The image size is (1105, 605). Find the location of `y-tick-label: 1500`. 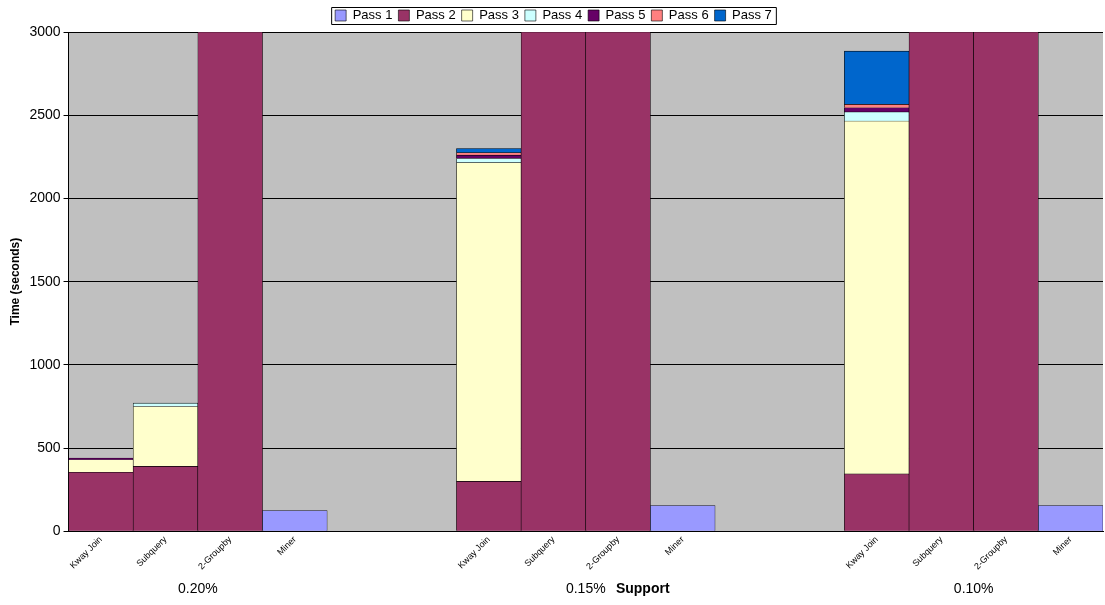

y-tick-label: 1500 is located at coordinates (45, 280).